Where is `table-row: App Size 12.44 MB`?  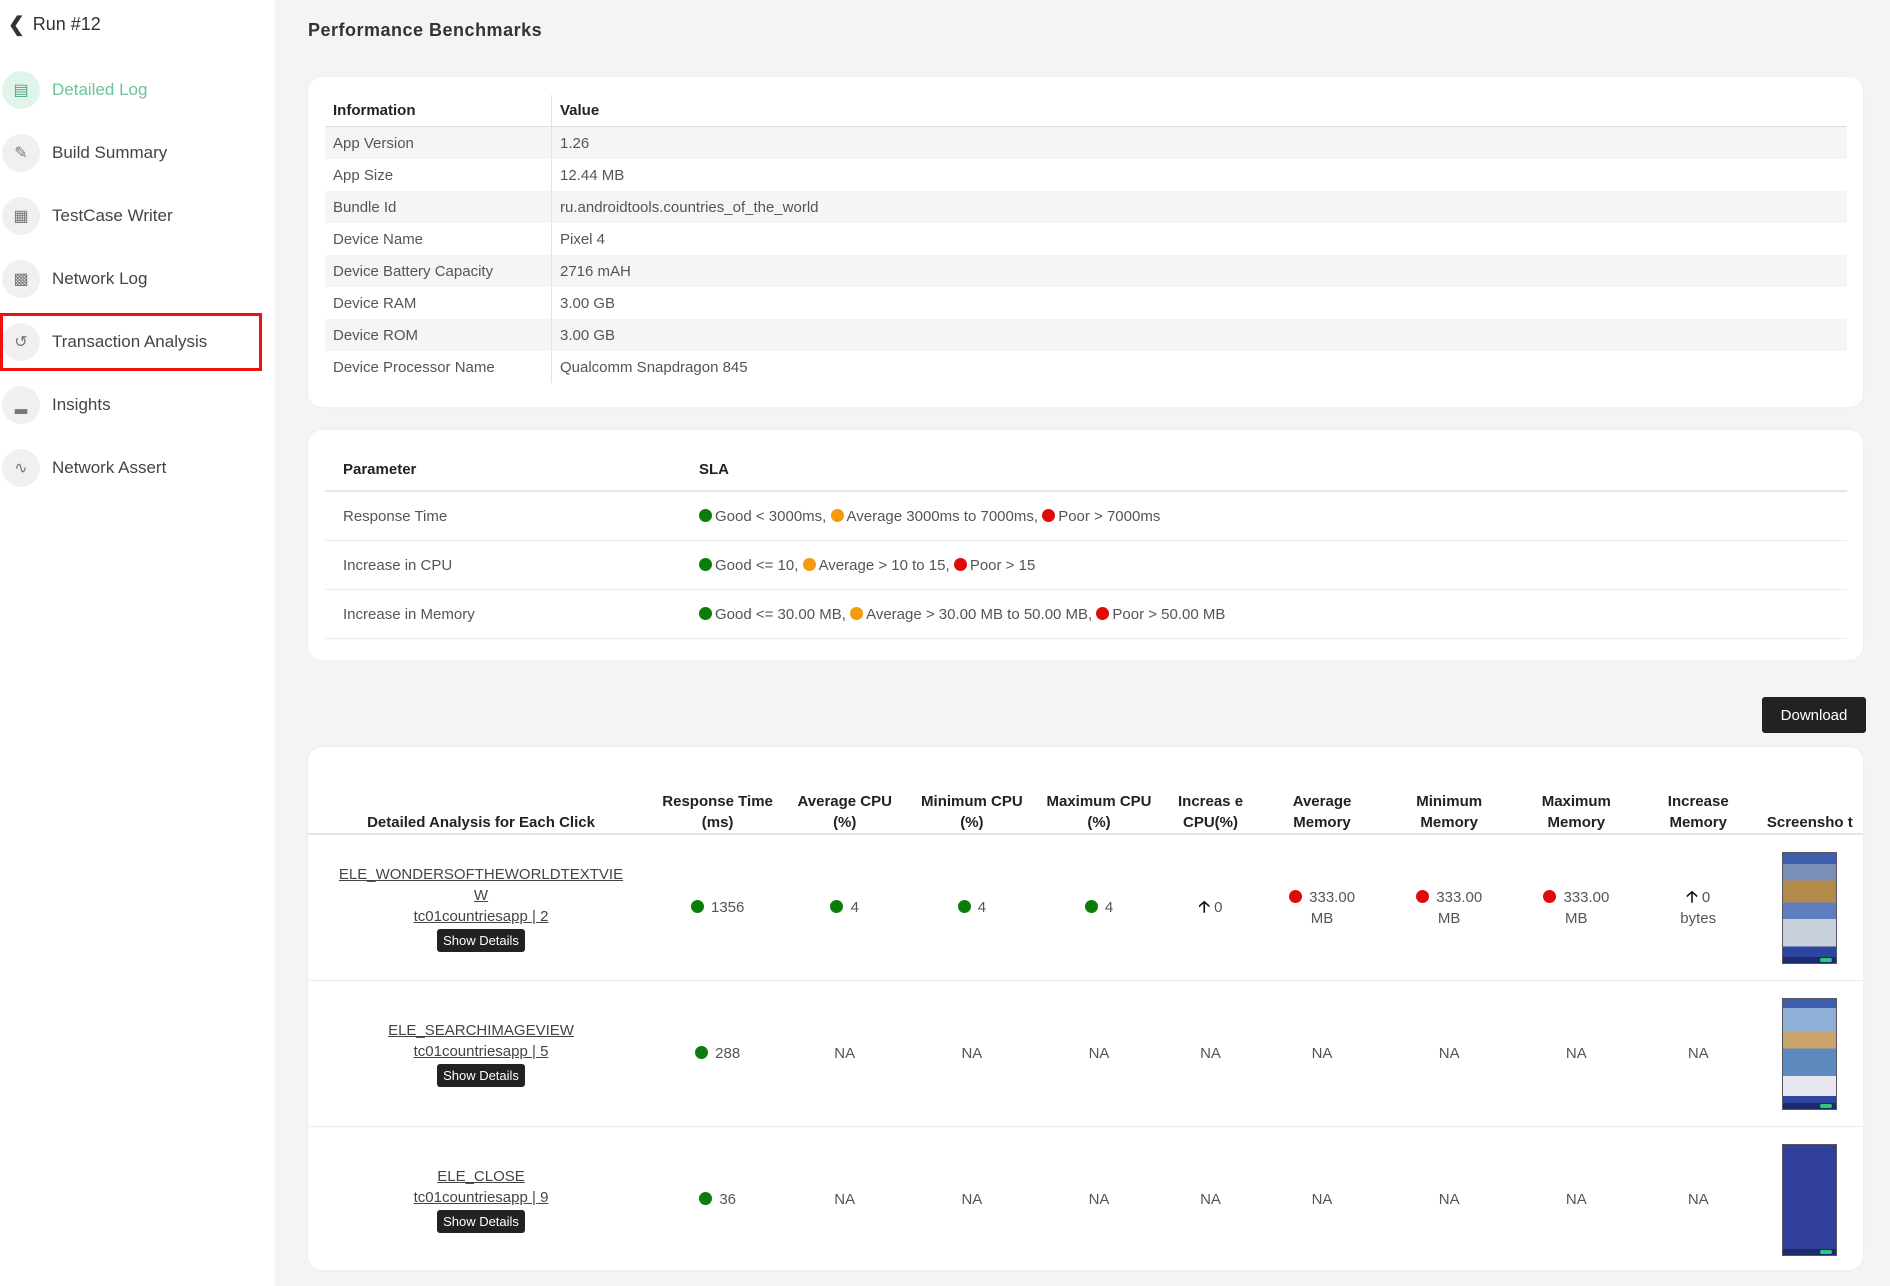
table-row: App Size 12.44 MB is located at coordinates (1086, 175).